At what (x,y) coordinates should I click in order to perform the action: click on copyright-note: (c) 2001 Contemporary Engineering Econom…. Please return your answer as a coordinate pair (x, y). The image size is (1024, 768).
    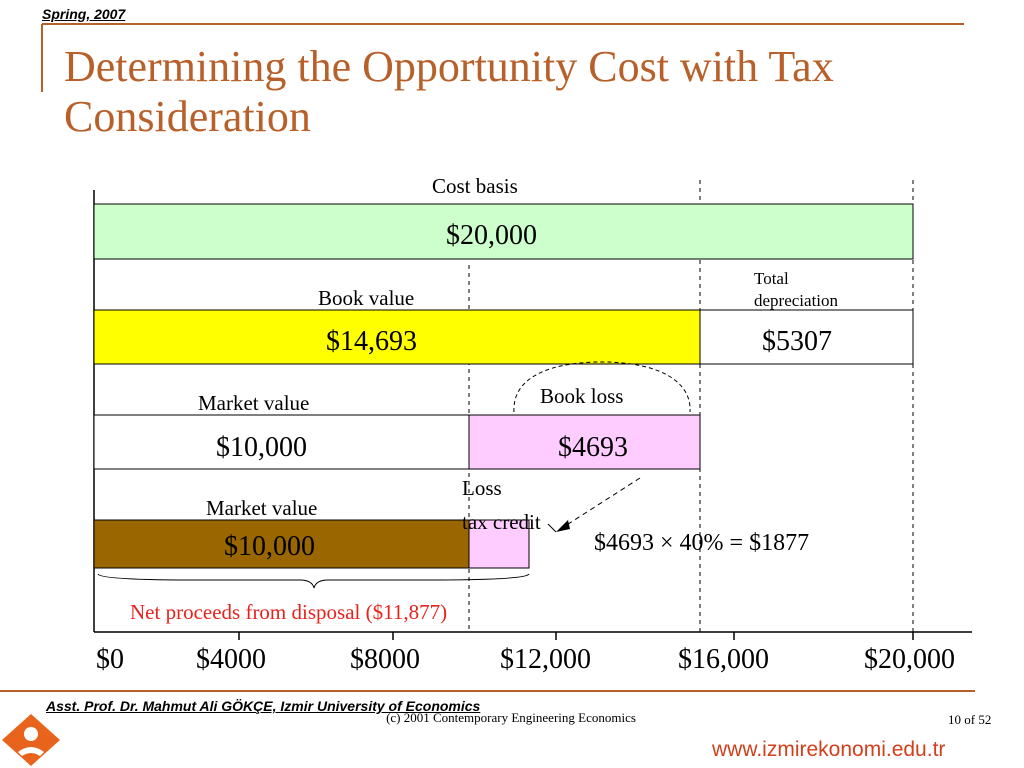
    Looking at the image, I should click on (511, 717).